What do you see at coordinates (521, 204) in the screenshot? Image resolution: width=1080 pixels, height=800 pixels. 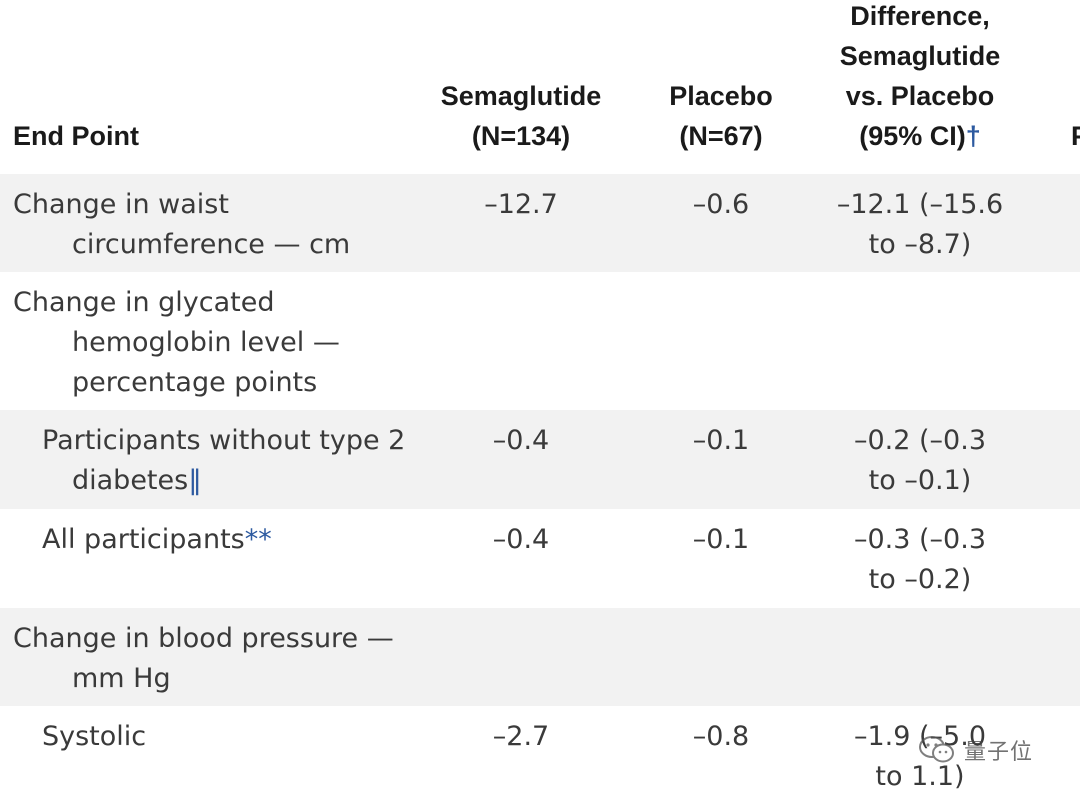 I see `semaglutide-value: –12.7` at bounding box center [521, 204].